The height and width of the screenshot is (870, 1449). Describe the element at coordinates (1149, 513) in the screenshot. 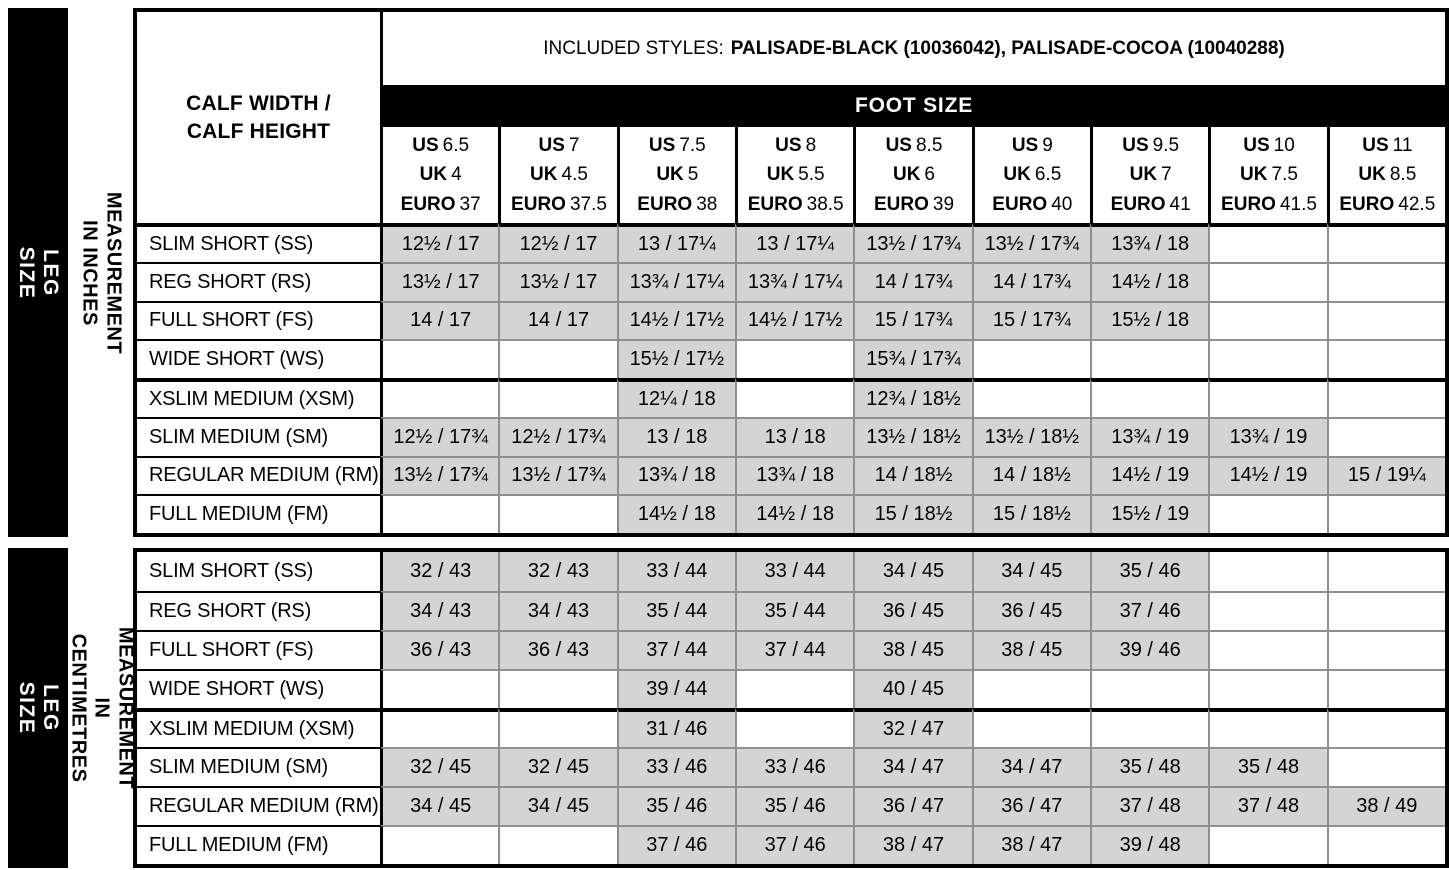

I see `data-cell: 15½ / 19` at that location.